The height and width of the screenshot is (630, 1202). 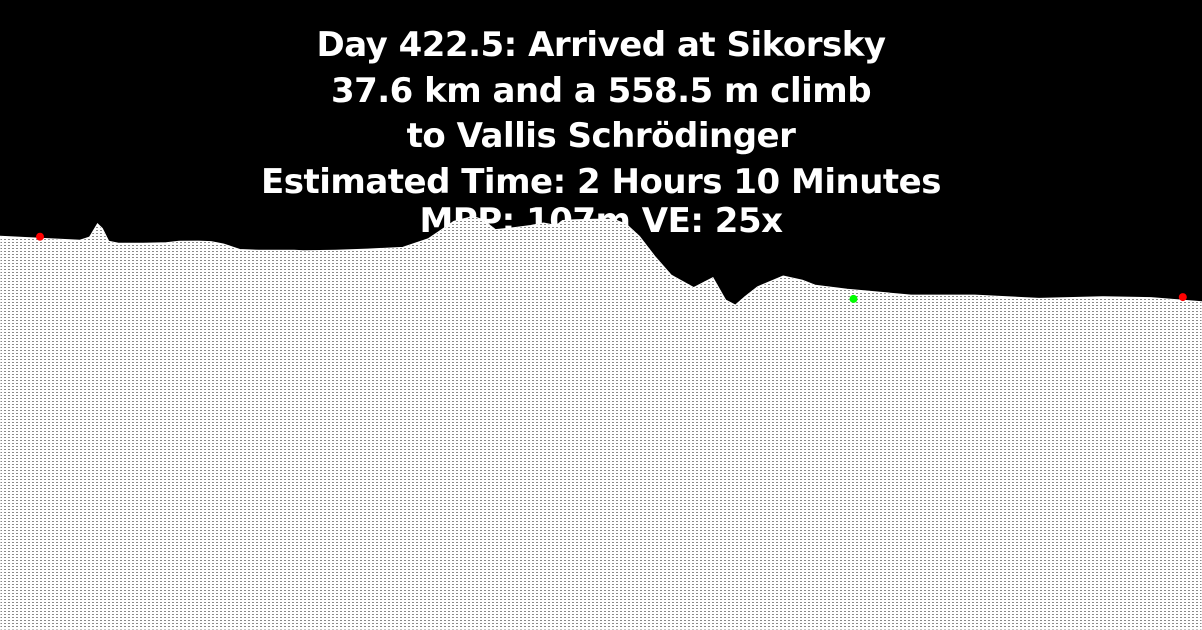 I want to click on estimated-time-line: Estimated Time: 2 Hours 10 Minutes, so click(x=601, y=182).